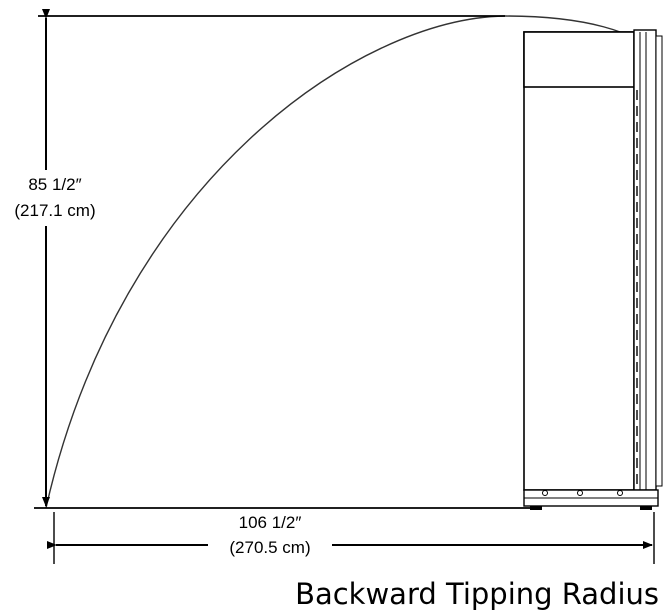 The image size is (665, 613). I want to click on width-label-background, so click(270, 535).